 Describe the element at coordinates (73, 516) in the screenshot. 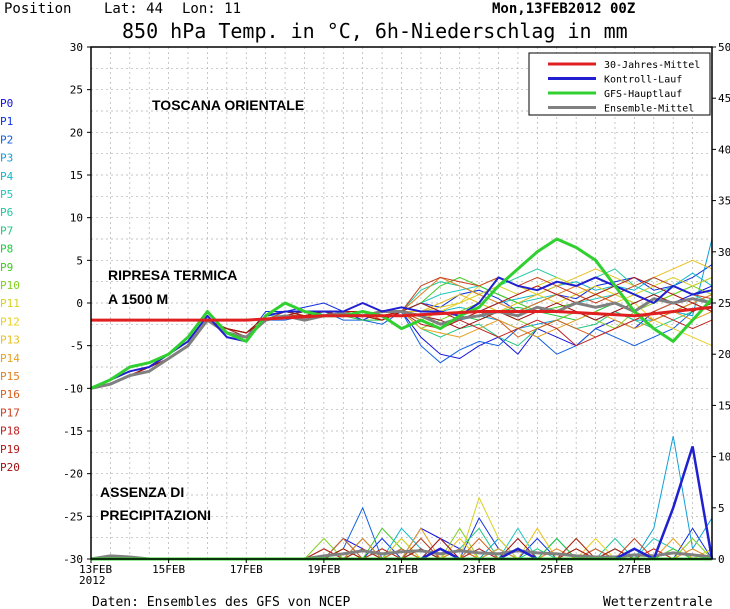

I see `y-left-tick-label: -25` at that location.